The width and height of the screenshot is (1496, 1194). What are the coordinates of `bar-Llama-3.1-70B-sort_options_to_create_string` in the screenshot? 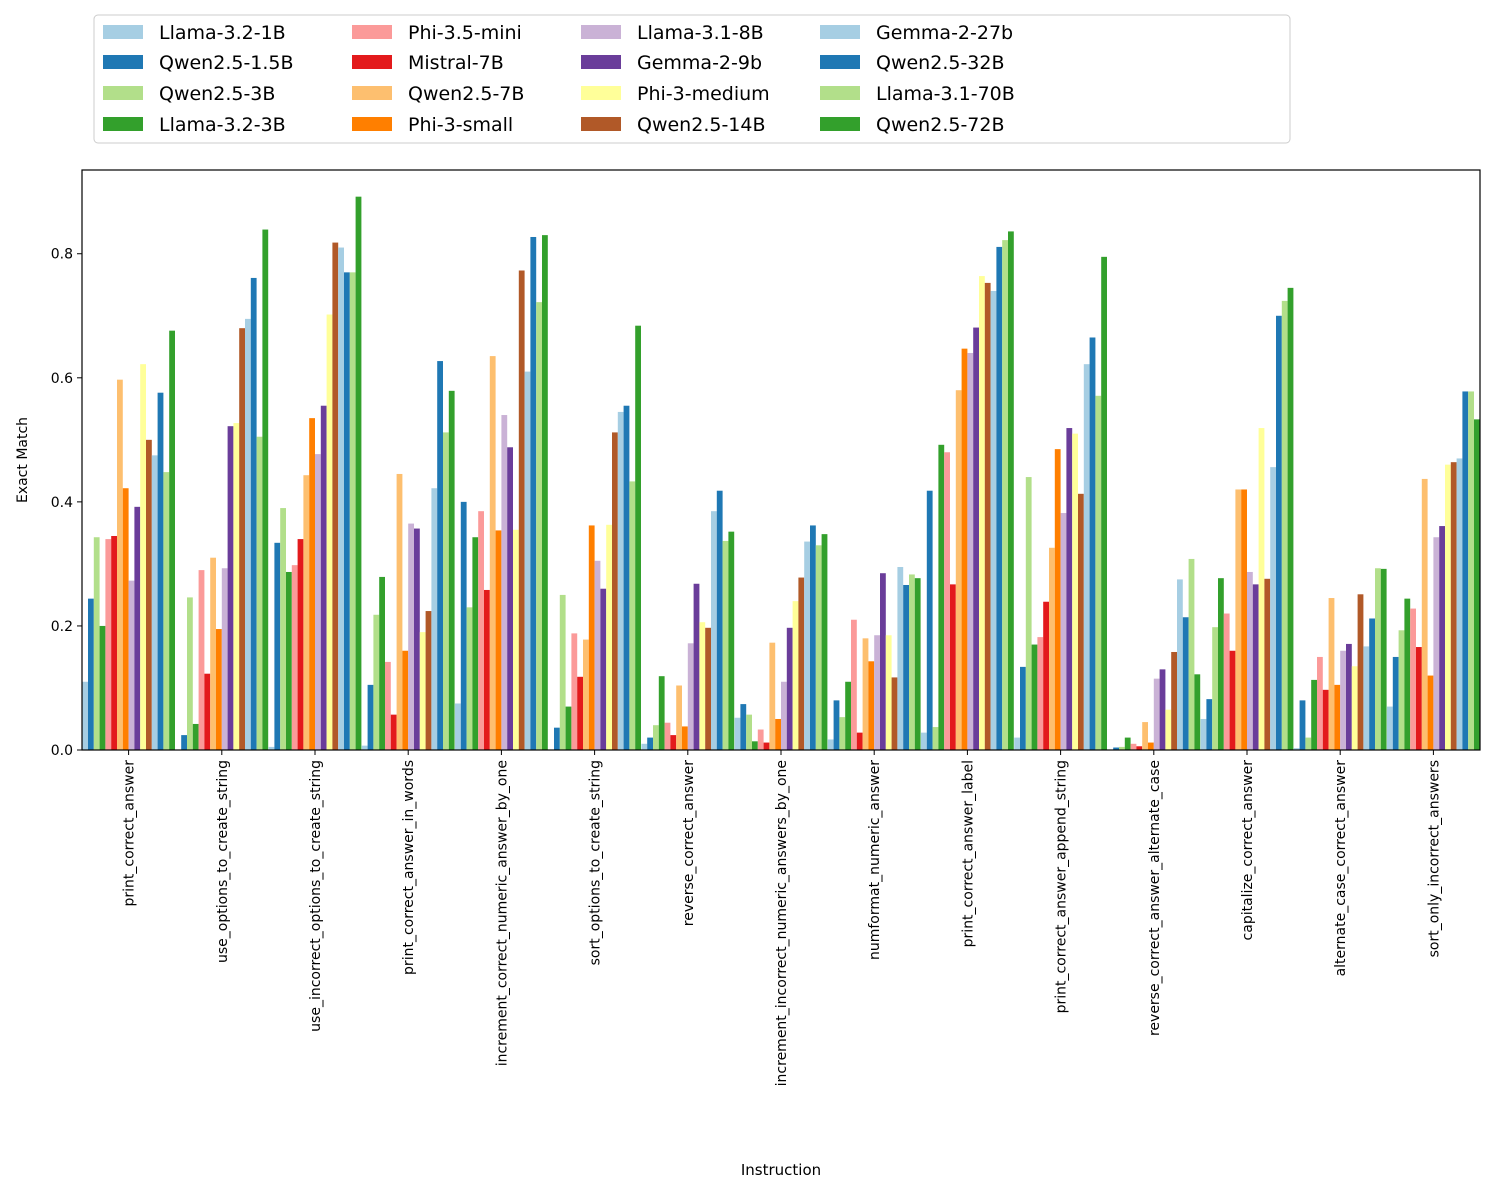 It's located at (632, 615).